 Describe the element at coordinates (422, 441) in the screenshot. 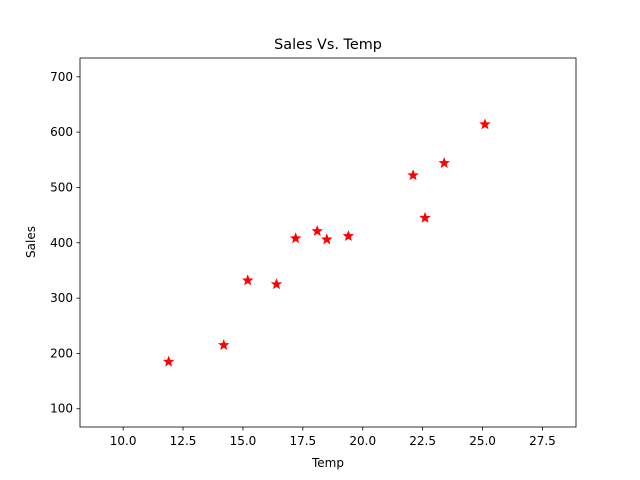

I see `x-tick-label: 22.5` at that location.